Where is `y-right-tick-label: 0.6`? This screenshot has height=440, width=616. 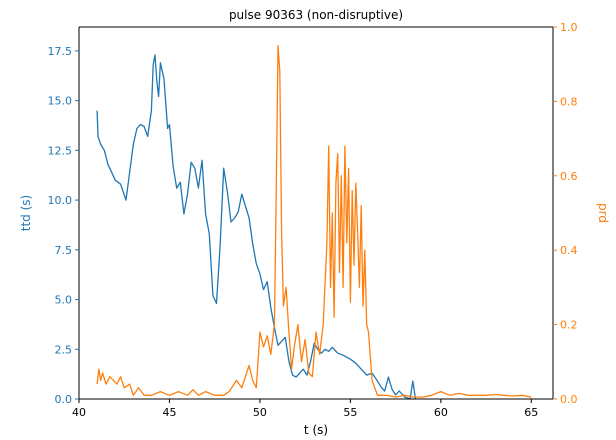 y-right-tick-label: 0.6 is located at coordinates (569, 176).